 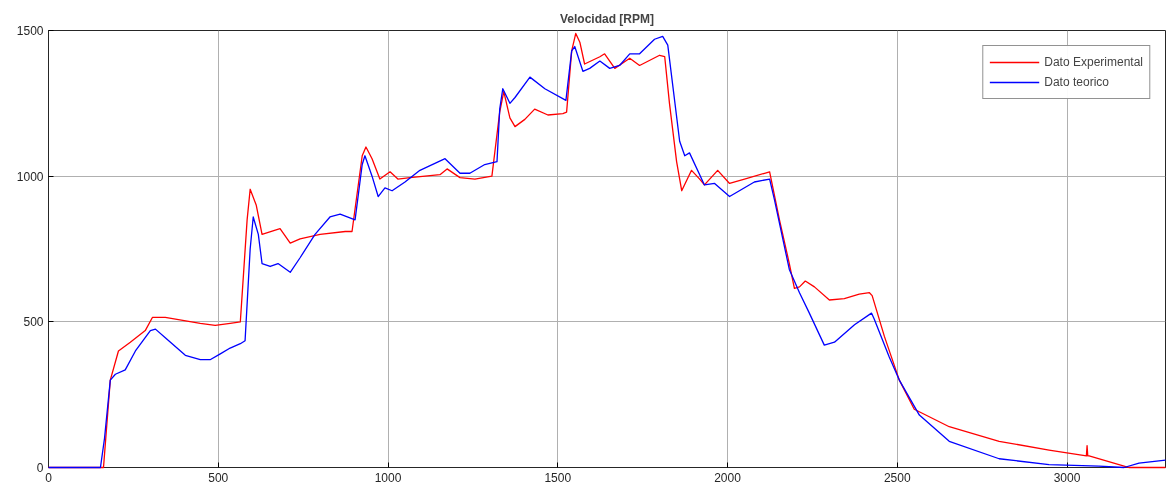 What do you see at coordinates (1076, 82) in the screenshot?
I see `legend-label: Dato teorico` at bounding box center [1076, 82].